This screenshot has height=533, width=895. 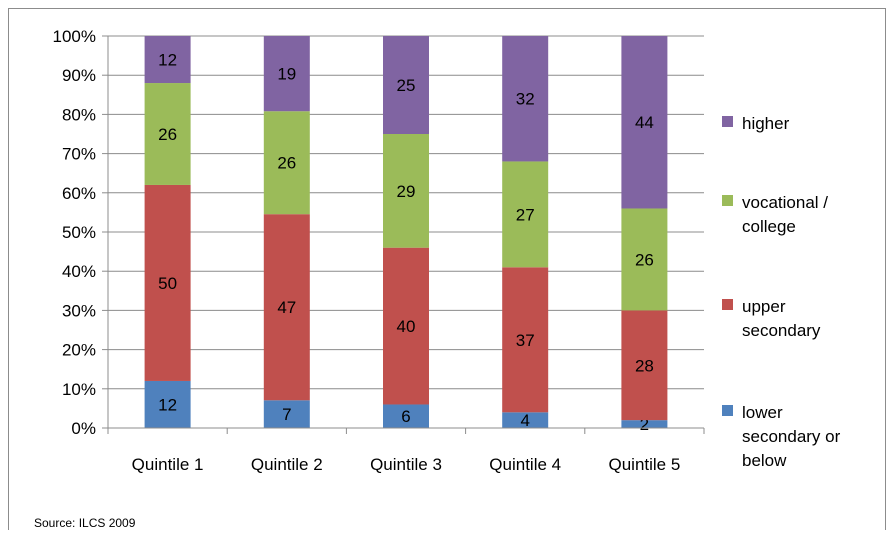 I want to click on bar-segment-label: 6, so click(x=405, y=416).